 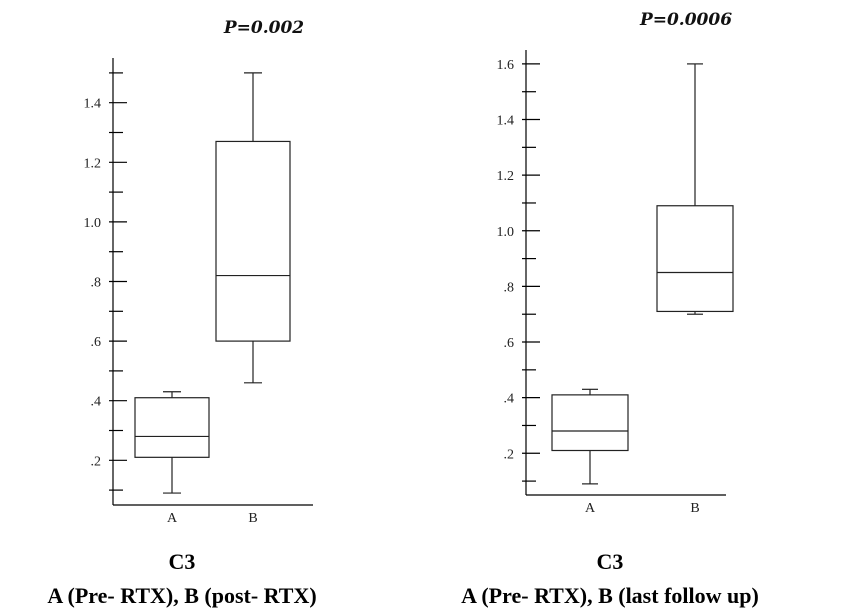 What do you see at coordinates (506, 65) in the screenshot?
I see `y-tick-label: 1.6` at bounding box center [506, 65].